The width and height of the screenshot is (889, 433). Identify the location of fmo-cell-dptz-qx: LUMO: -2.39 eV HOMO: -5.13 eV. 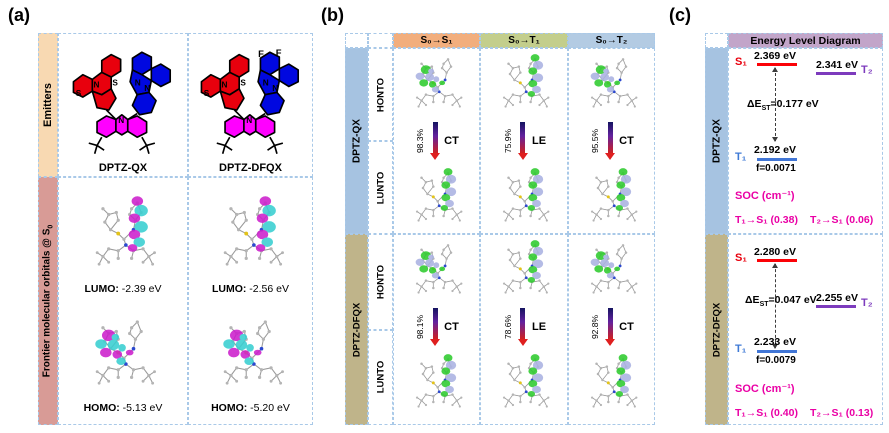
(123, 301).